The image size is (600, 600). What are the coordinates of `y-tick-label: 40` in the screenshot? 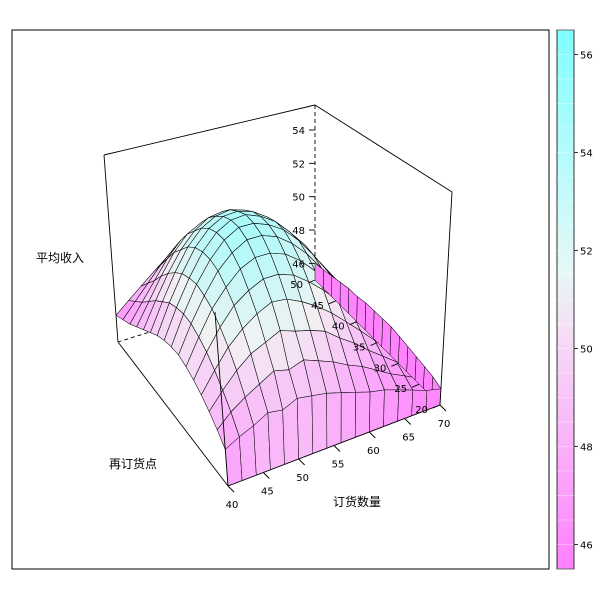 It's located at (338, 327).